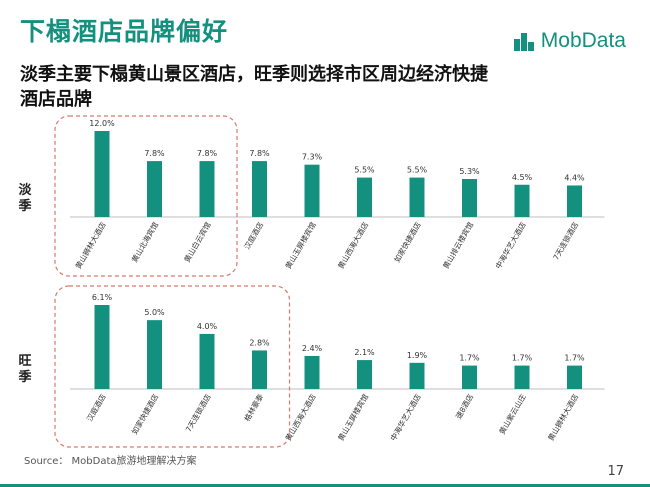 The height and width of the screenshot is (487, 650). Describe the element at coordinates (144, 242) in the screenshot. I see `tick-label: 黄山北海宾馆` at that location.